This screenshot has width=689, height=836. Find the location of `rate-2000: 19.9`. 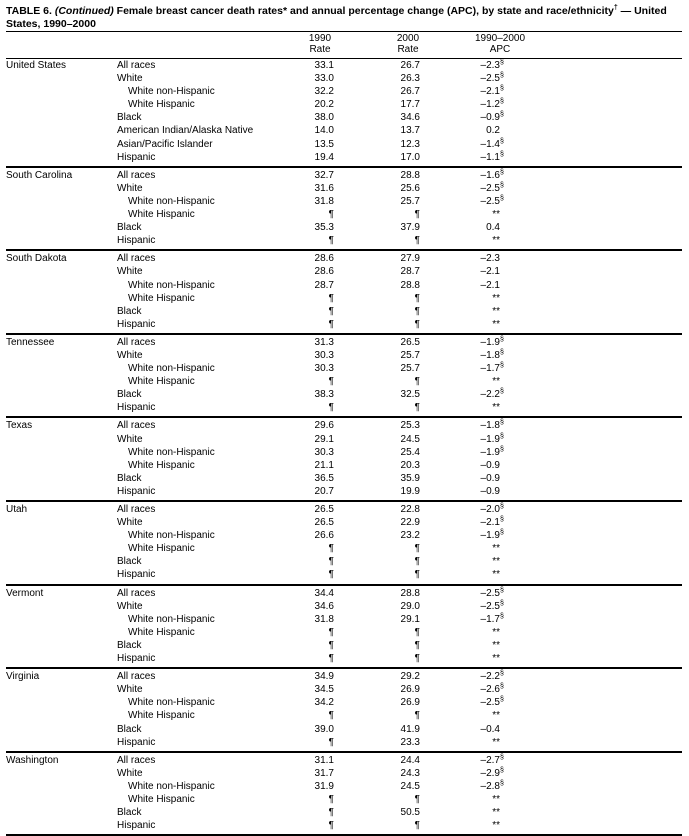

rate-2000: 19.9 is located at coordinates (410, 491).